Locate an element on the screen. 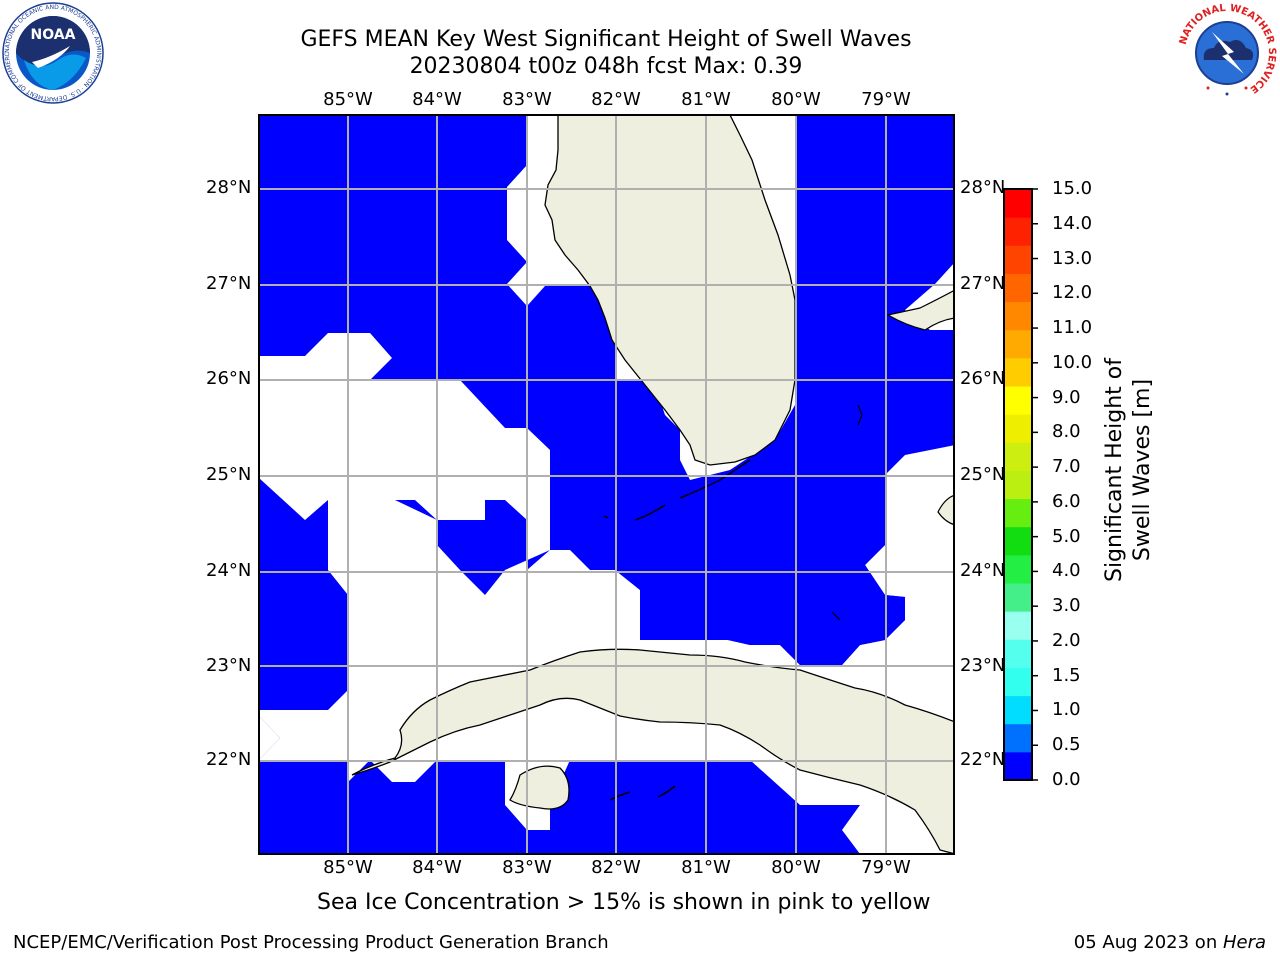 The height and width of the screenshot is (960, 1280). colorbar is located at coordinates (1020, 484).